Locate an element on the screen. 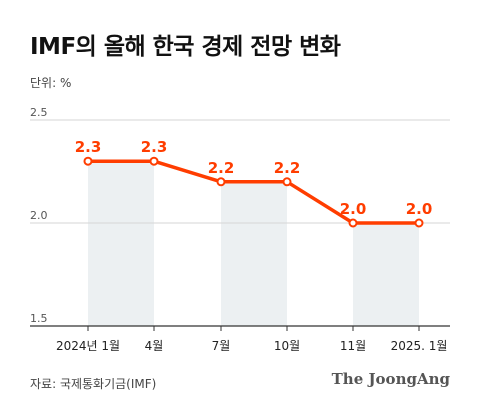 Image resolution: width=480 pixels, height=407 pixels. x-tick-label: 11월 is located at coordinates (353, 346).